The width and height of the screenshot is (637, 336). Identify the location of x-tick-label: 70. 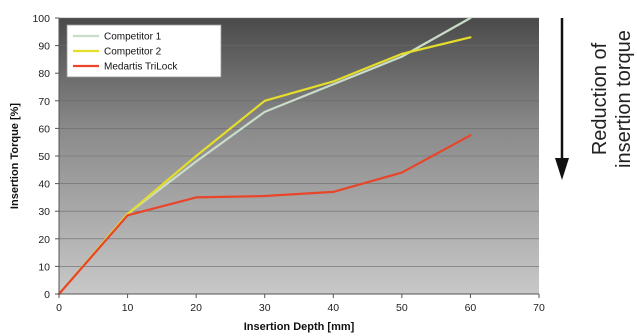
(539, 308).